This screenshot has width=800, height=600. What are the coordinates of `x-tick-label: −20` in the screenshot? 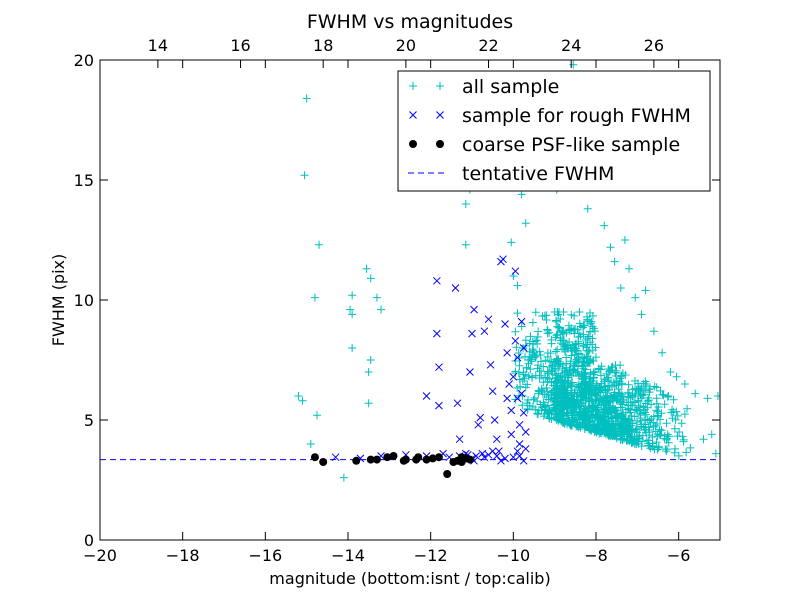 It's located at (100, 555).